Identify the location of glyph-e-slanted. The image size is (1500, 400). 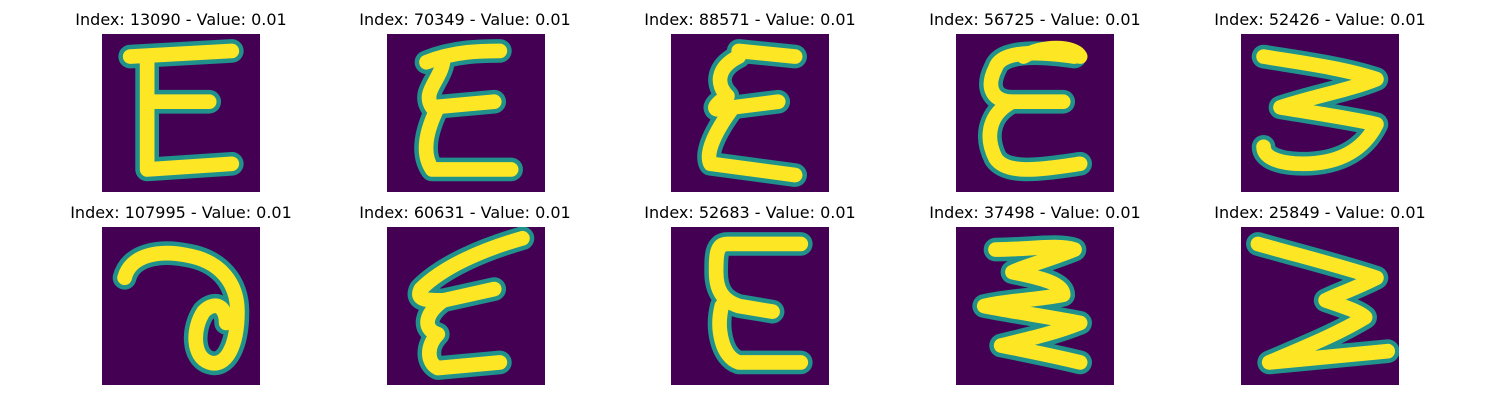
(466, 306).